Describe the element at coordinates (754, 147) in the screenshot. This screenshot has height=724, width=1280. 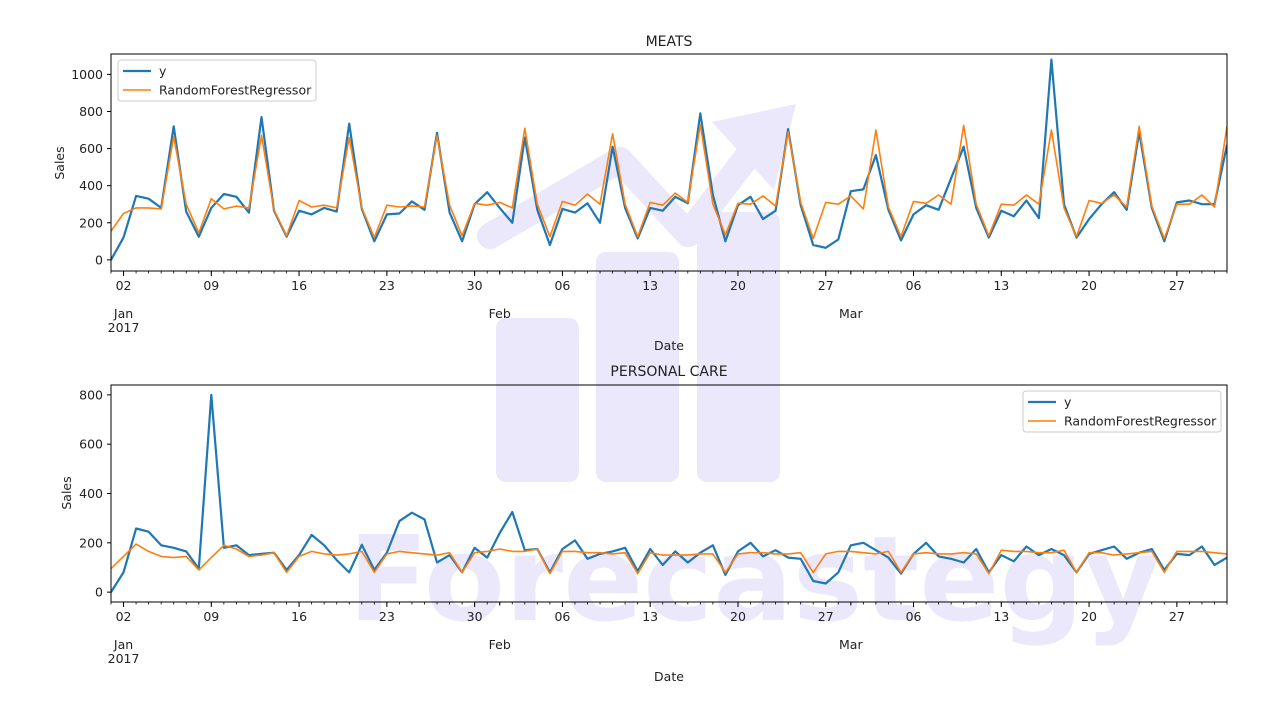
I see `watermark-arrowhead-icon` at that location.